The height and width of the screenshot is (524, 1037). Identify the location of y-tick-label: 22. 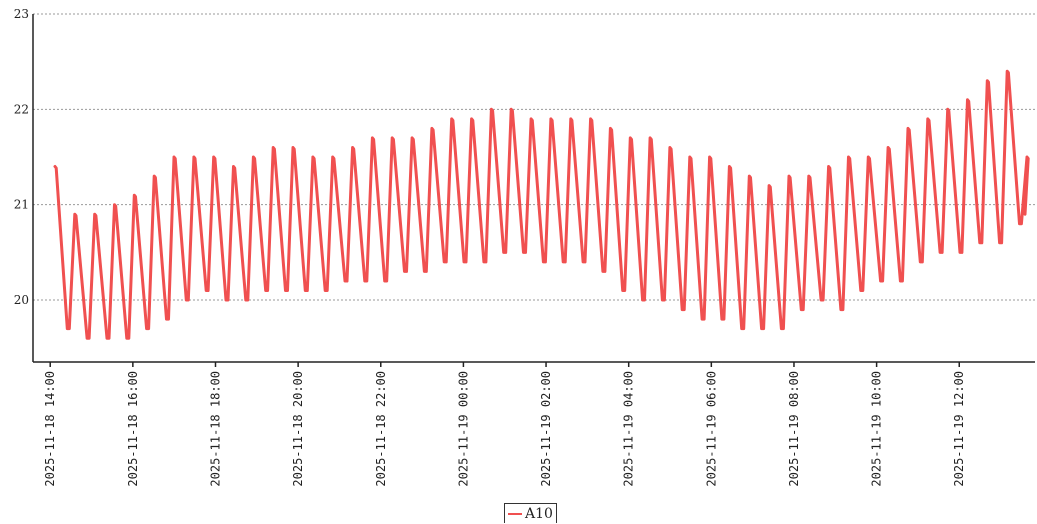
(21, 109).